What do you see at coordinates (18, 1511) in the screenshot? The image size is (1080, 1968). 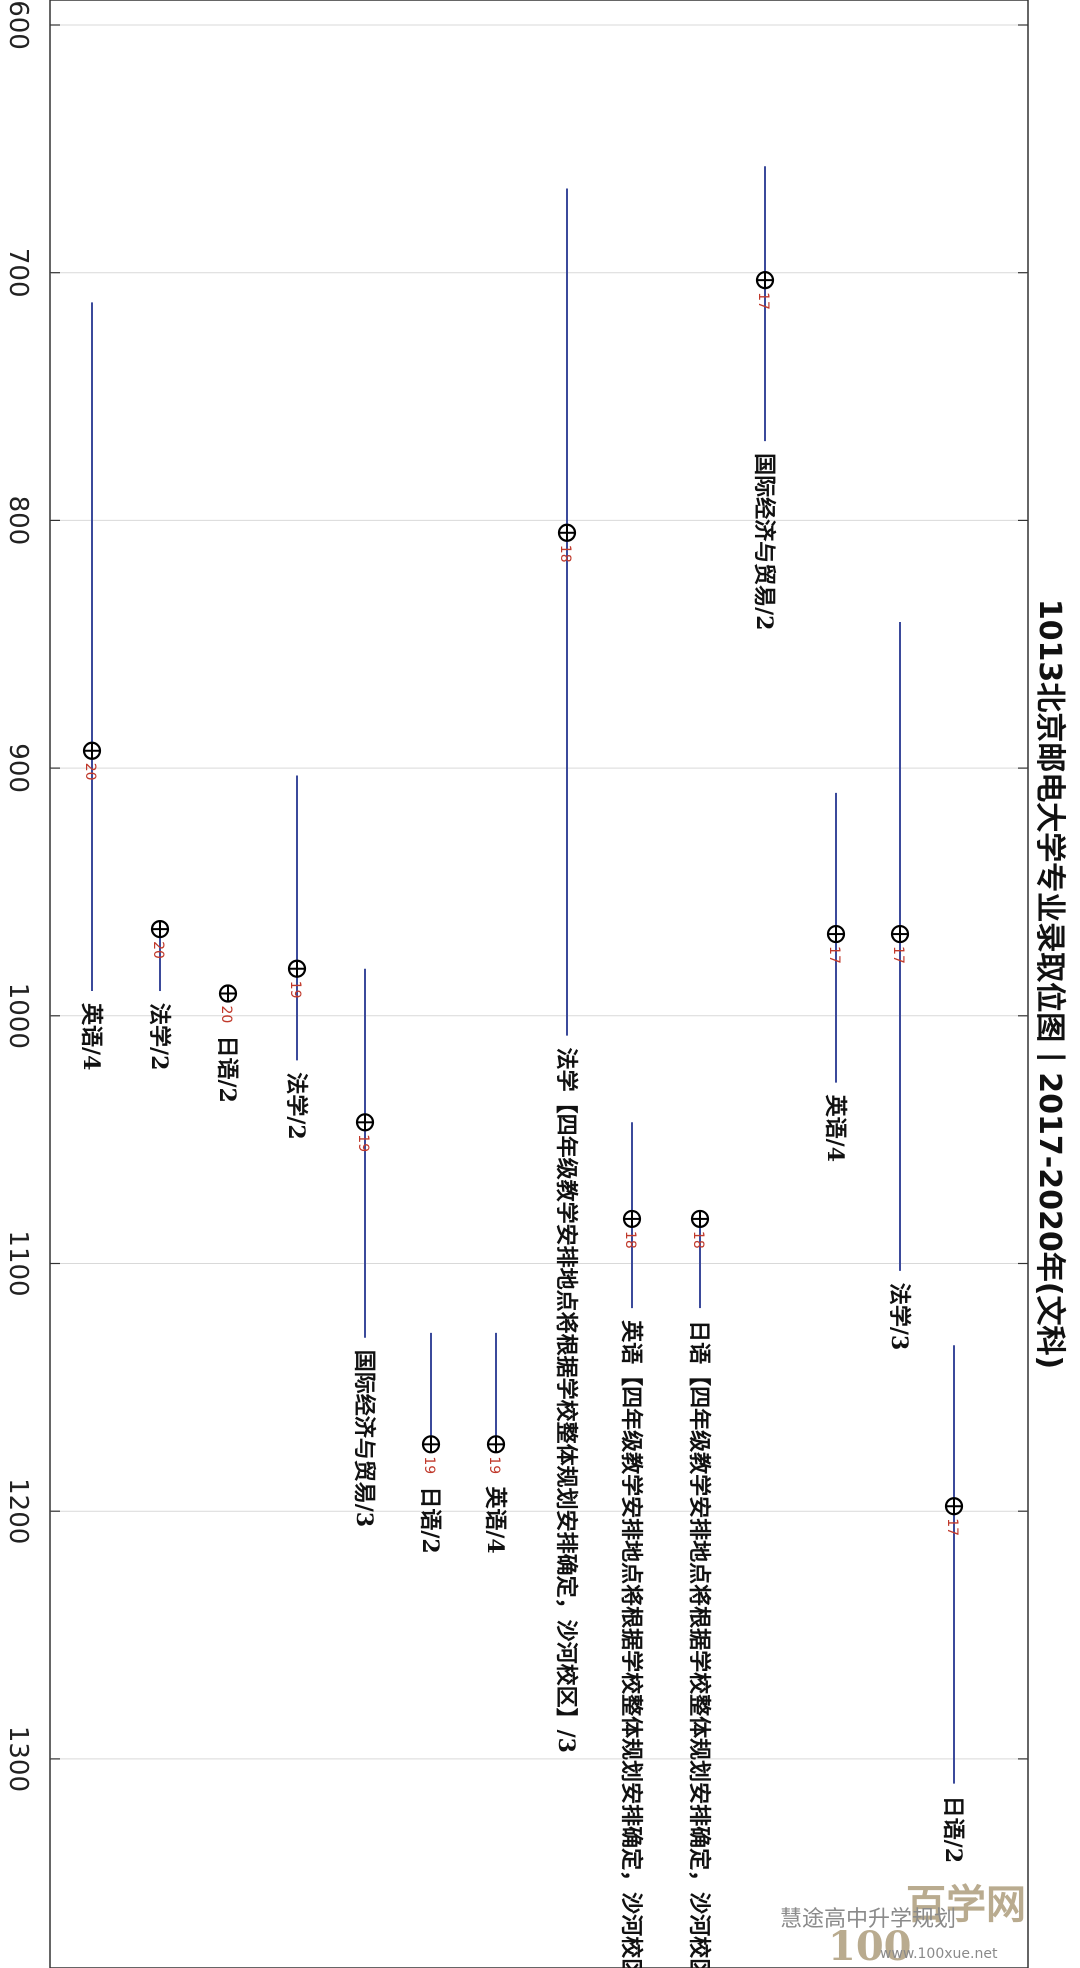 I see `tick-label: 1200` at bounding box center [18, 1511].